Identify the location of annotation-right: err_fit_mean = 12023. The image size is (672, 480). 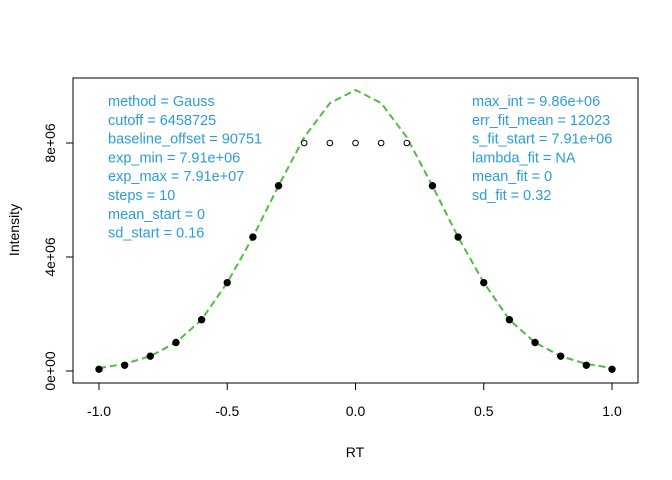
(541, 121).